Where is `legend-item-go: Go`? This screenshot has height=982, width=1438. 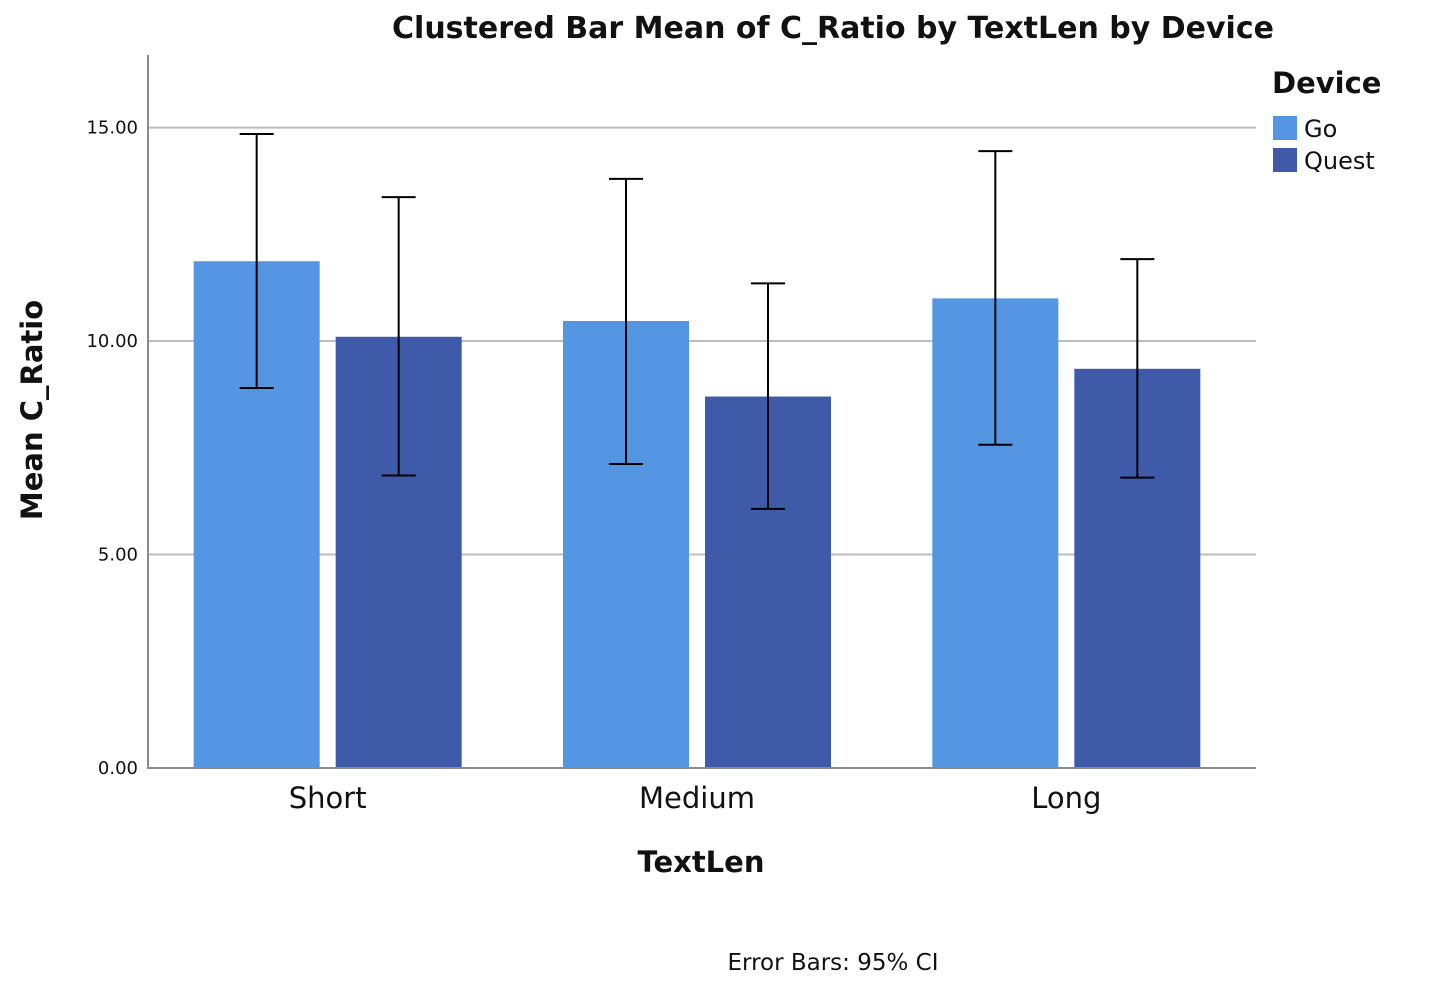
legend-item-go: Go is located at coordinates (1305, 129).